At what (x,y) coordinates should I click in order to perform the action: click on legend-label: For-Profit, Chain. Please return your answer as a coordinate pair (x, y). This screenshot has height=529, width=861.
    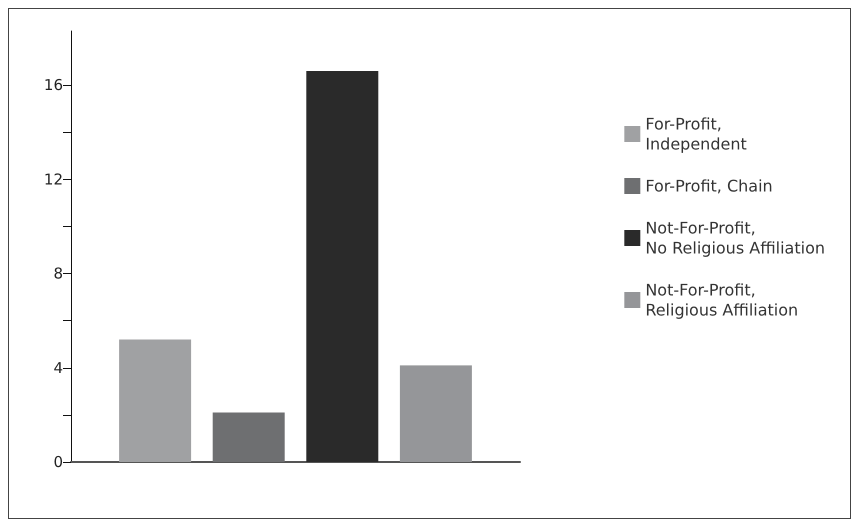
    Looking at the image, I should click on (709, 186).